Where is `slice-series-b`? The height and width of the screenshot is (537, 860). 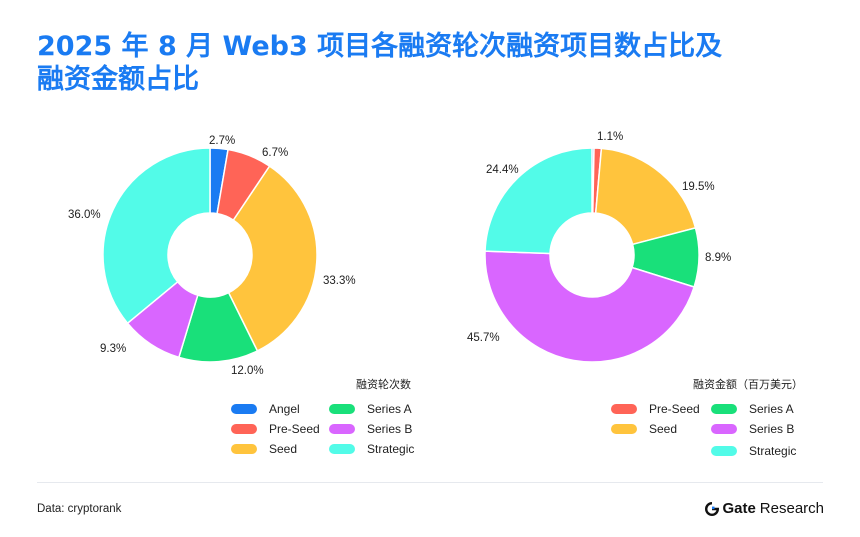
slice-series-b is located at coordinates (590, 306).